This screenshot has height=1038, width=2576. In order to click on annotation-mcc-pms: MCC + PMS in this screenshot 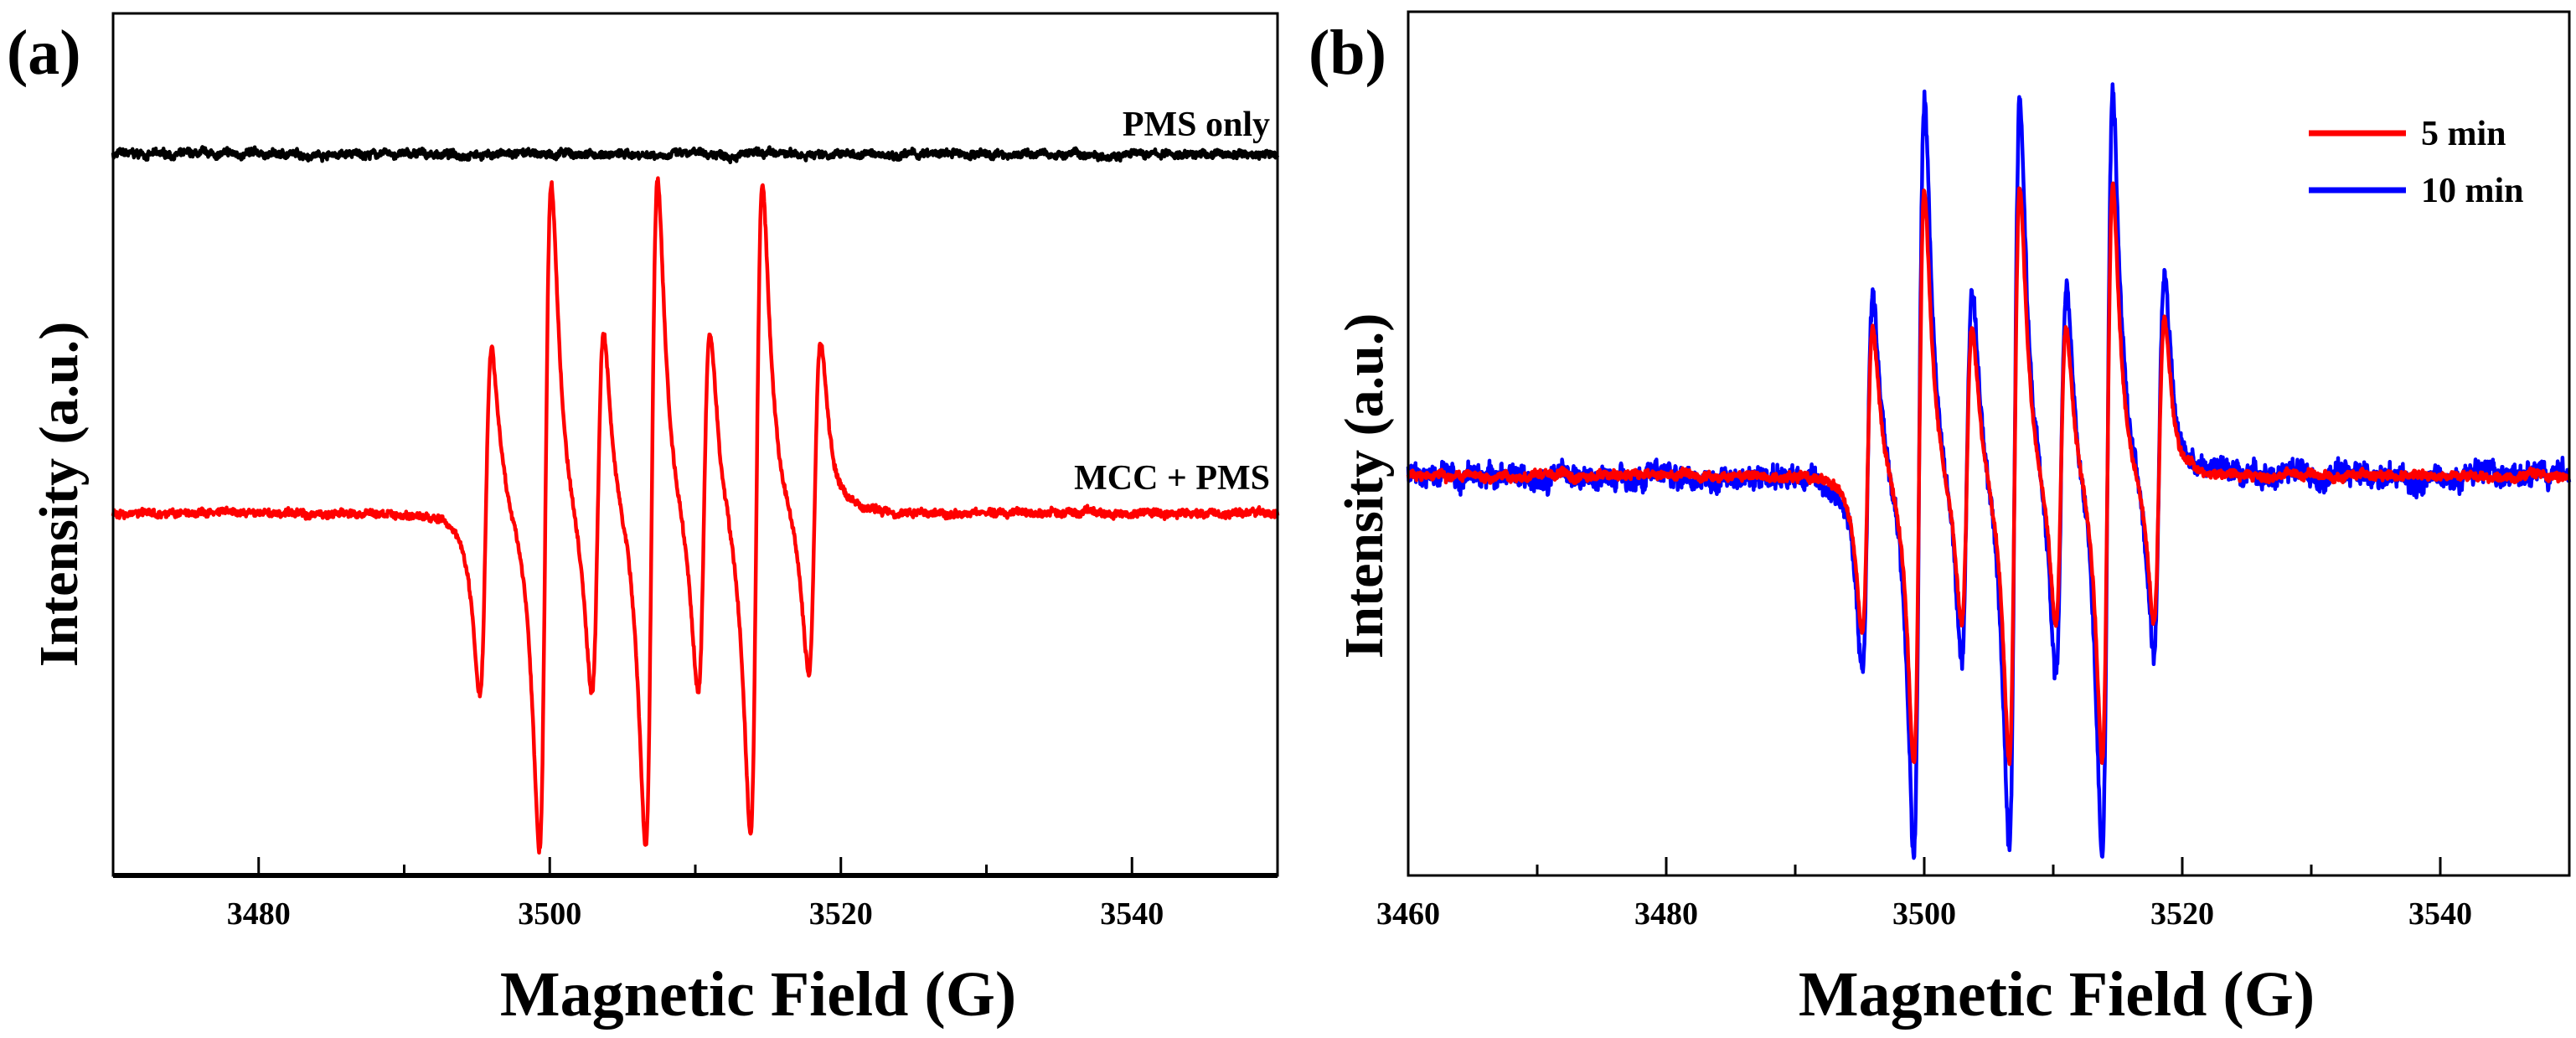, I will do `click(1172, 478)`.